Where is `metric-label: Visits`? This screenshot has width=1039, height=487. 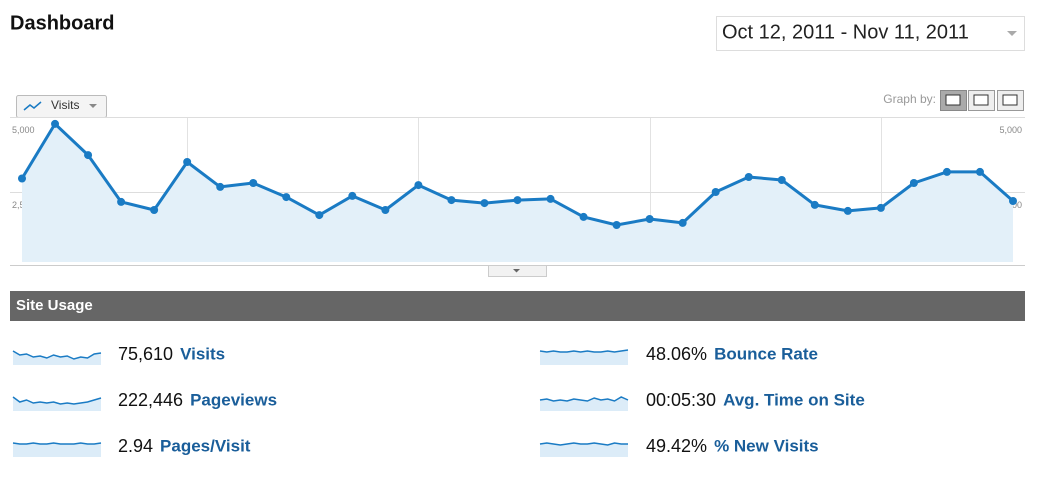 metric-label: Visits is located at coordinates (202, 353).